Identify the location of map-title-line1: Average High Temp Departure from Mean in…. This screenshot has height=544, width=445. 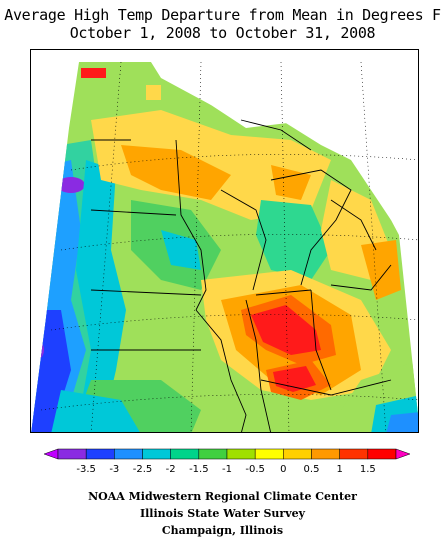
(222, 15).